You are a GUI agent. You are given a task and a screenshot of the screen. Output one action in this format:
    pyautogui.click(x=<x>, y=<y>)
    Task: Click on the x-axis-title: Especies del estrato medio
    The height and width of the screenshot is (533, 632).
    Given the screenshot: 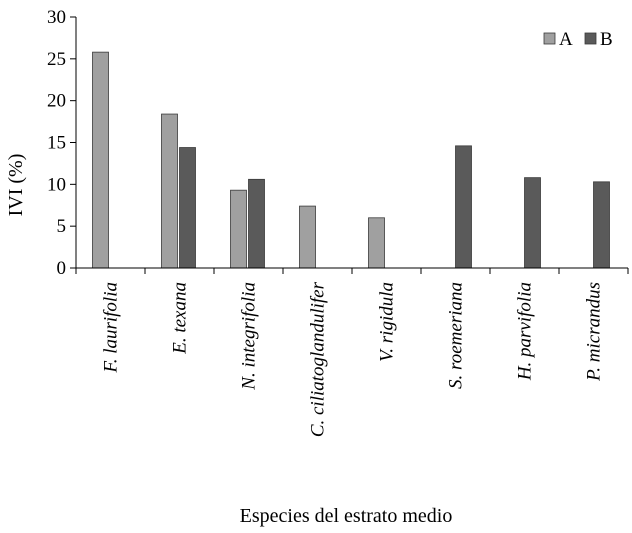 What is the action you would take?
    pyautogui.click(x=346, y=516)
    